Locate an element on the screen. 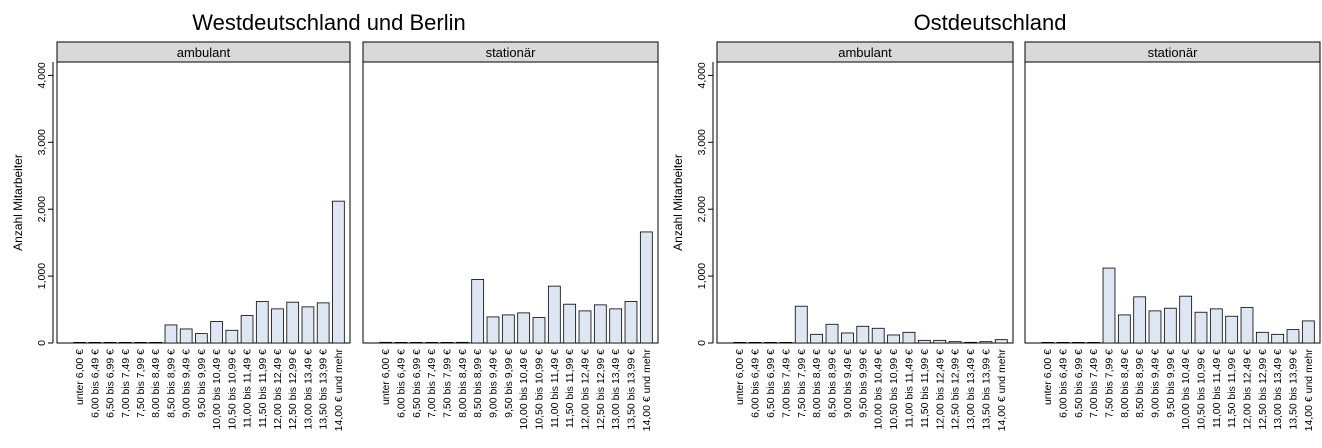 This screenshot has height=448, width=1322. x-category-label: 11,00 bis 11,49 € is located at coordinates (248, 388).